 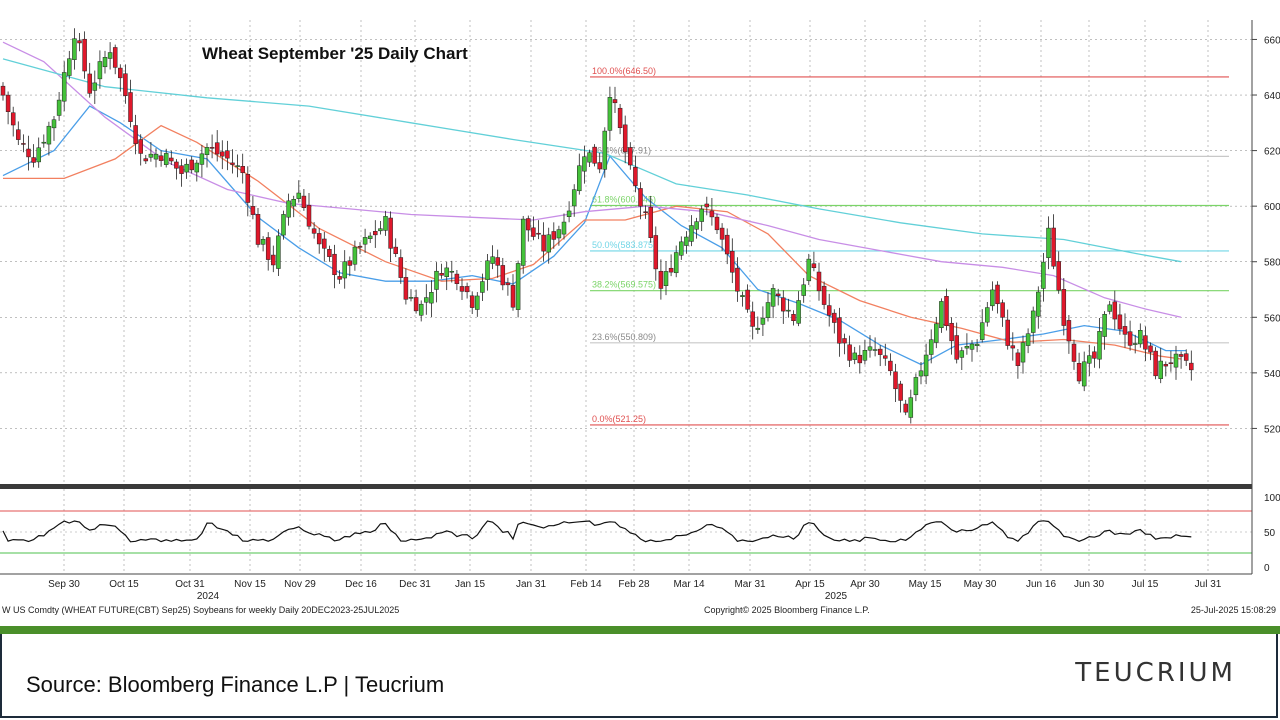 What do you see at coordinates (624, 71) in the screenshot?
I see `fib-label: 100.0%(646.50)` at bounding box center [624, 71].